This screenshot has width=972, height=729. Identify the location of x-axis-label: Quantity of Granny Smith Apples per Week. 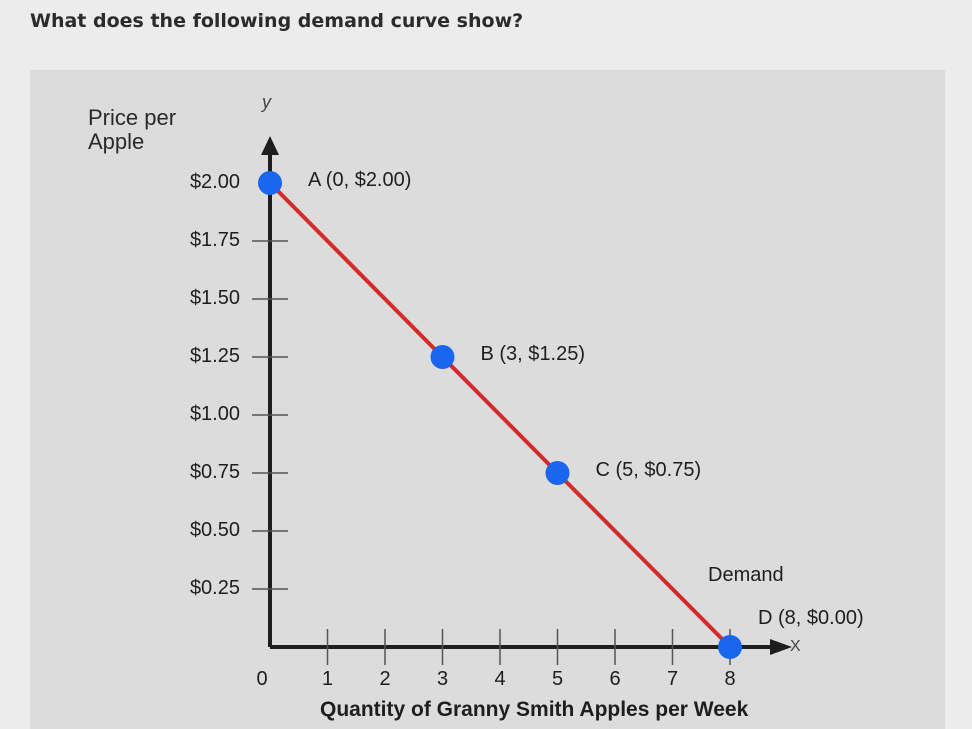
(534, 709).